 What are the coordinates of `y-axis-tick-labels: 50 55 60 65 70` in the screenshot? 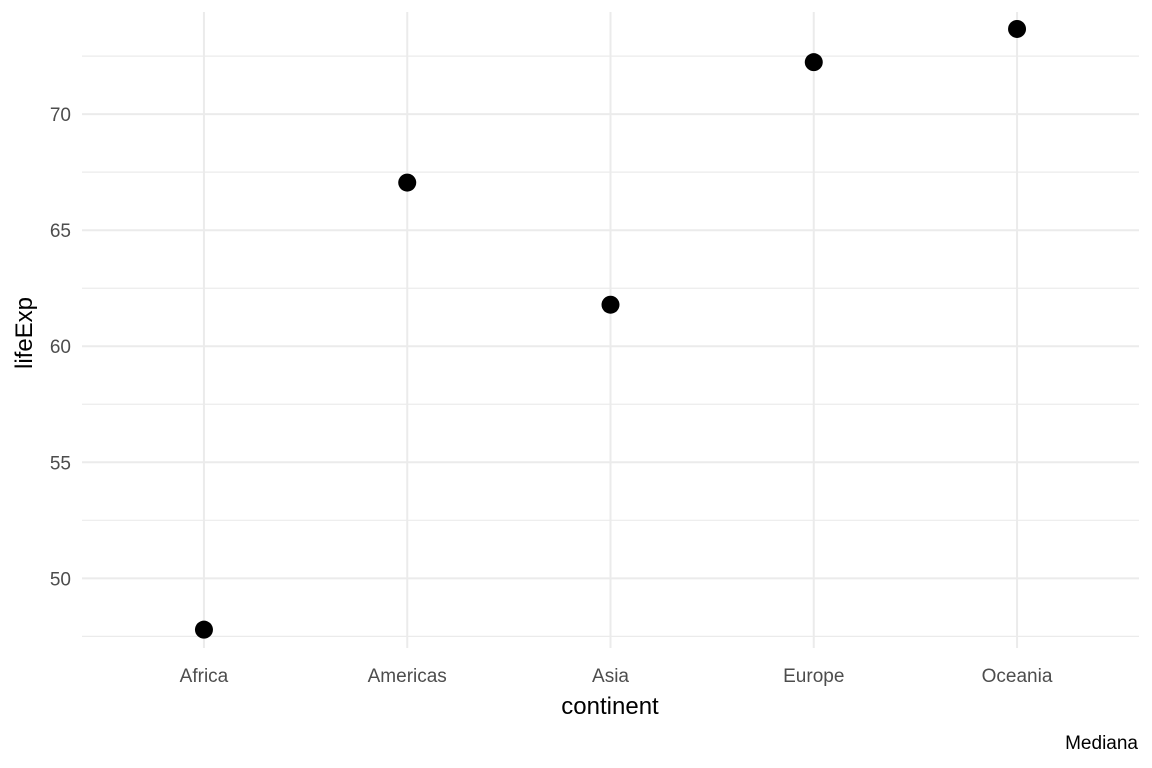 It's located at (60, 347).